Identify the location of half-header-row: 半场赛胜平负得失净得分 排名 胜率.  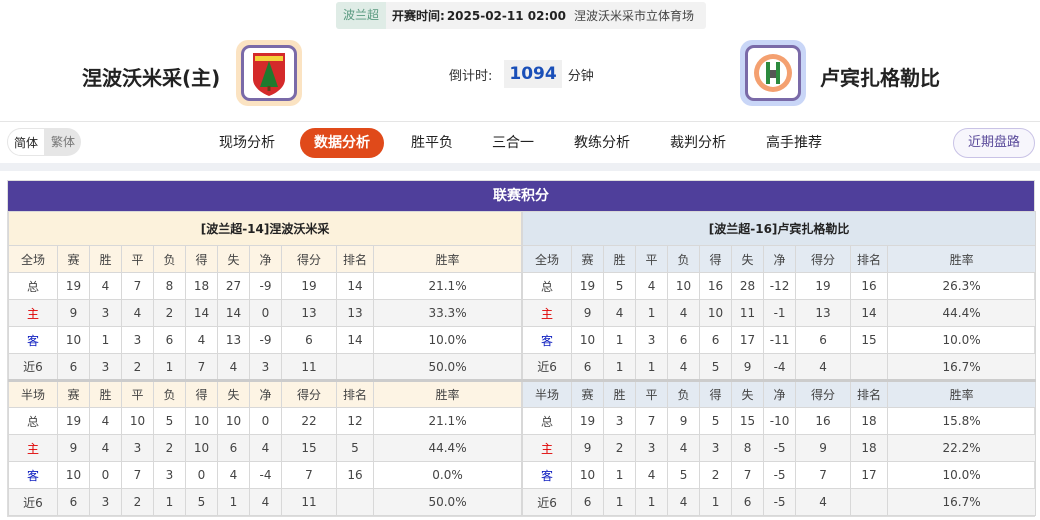
(265, 393).